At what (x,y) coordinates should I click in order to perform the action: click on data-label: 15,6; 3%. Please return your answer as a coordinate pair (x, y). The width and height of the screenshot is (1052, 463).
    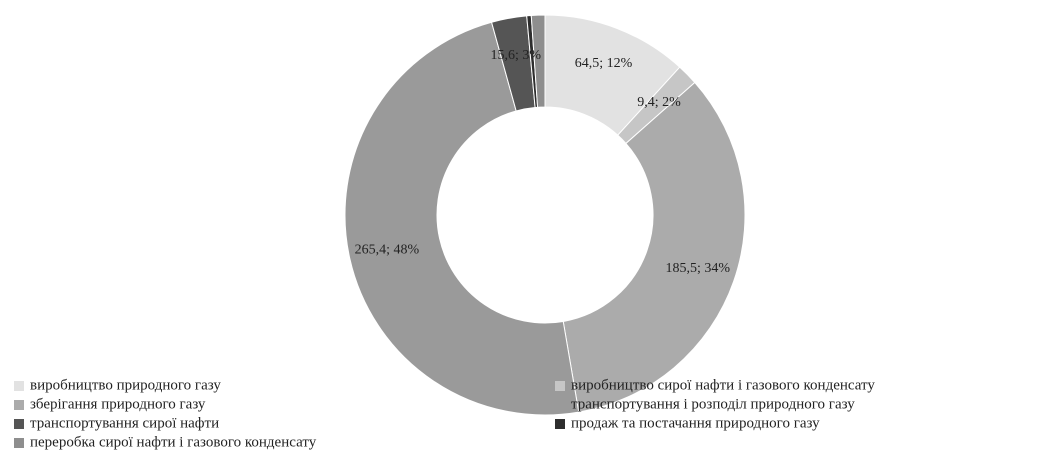
    Looking at the image, I should click on (516, 55).